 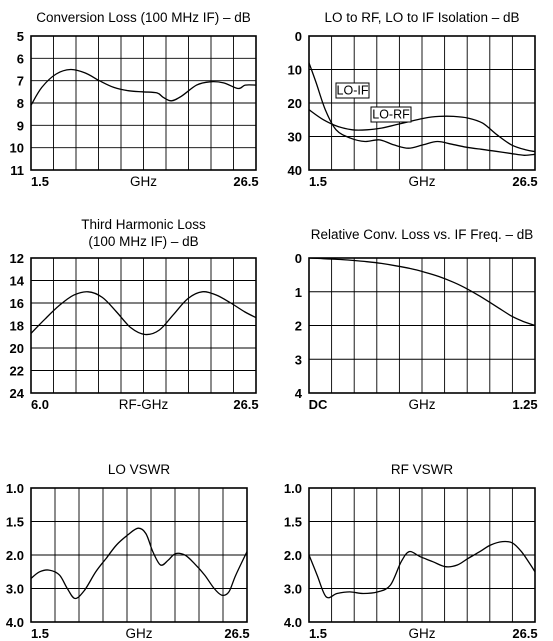 What do you see at coordinates (17, 170) in the screenshot?
I see `y-tick-label: 11` at bounding box center [17, 170].